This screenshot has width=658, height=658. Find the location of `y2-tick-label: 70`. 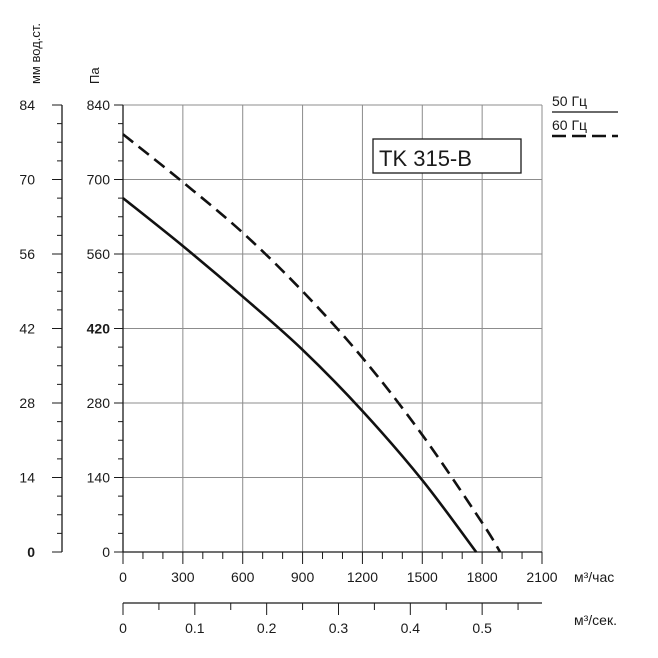

y2-tick-label: 70 is located at coordinates (27, 180).